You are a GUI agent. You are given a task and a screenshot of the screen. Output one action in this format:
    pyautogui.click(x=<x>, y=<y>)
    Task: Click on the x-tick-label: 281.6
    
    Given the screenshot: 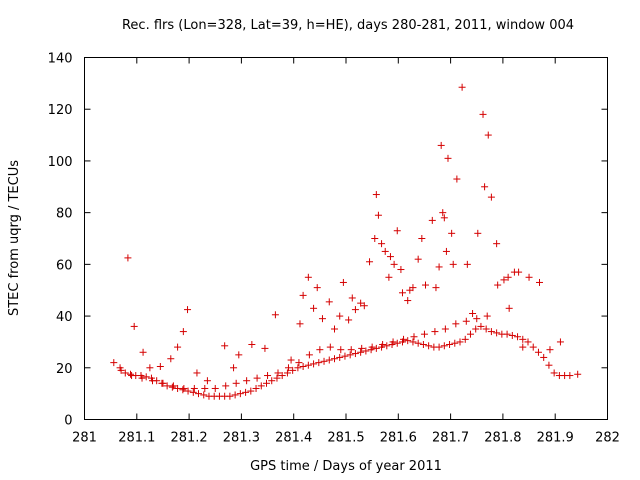 What is the action you would take?
    pyautogui.click(x=398, y=438)
    